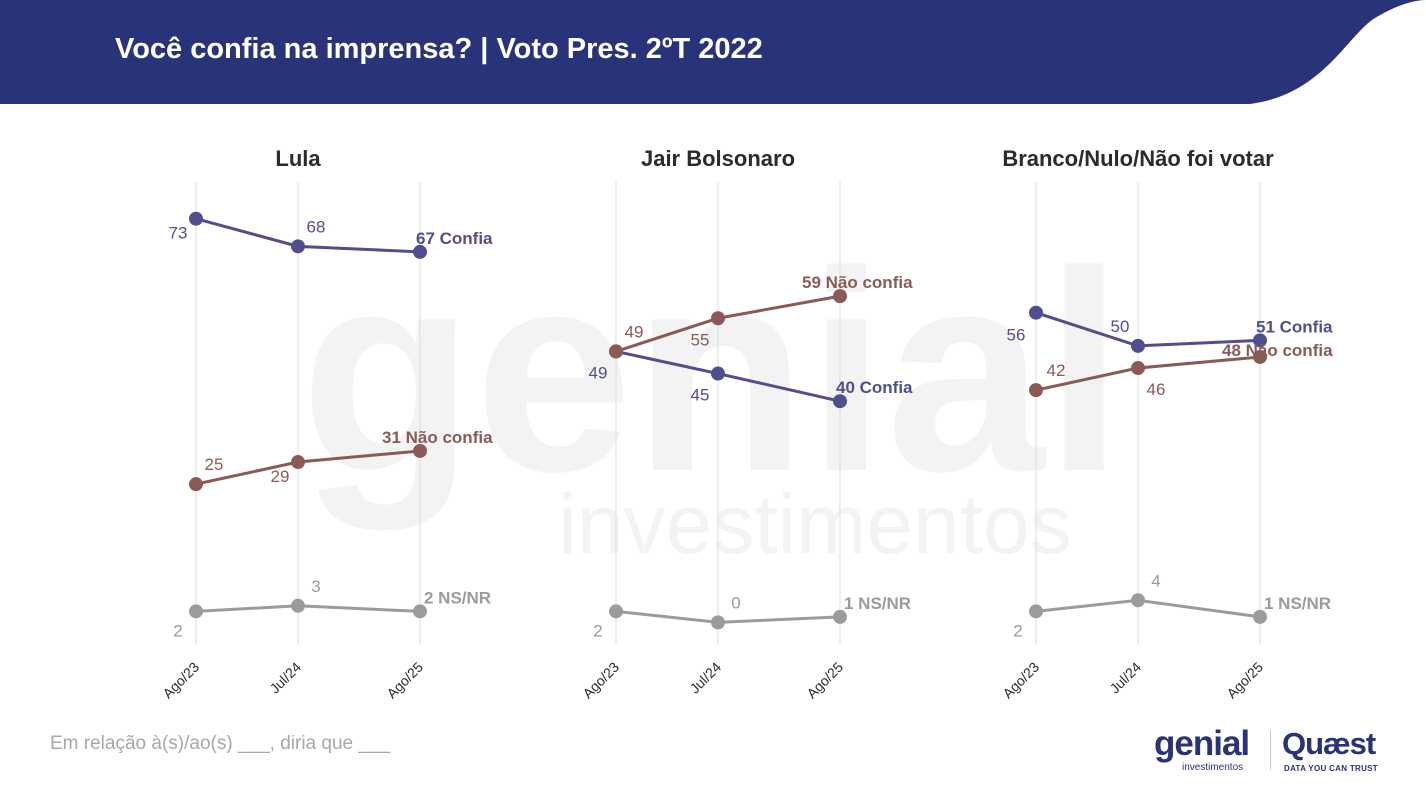 The height and width of the screenshot is (800, 1426). Describe the element at coordinates (178, 233) in the screenshot. I see `data-label: 73` at that location.